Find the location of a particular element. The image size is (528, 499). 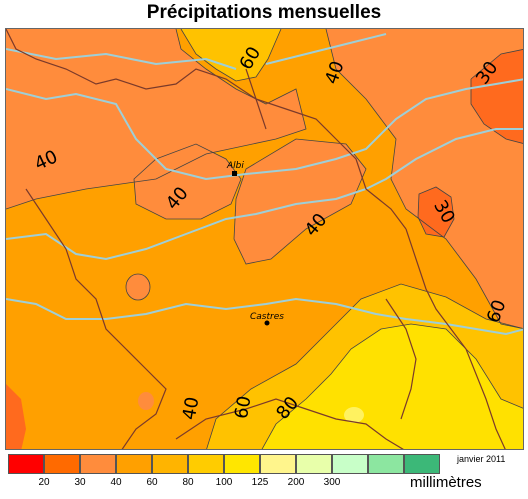

band-60-80-north is located at coordinates (231, 55).